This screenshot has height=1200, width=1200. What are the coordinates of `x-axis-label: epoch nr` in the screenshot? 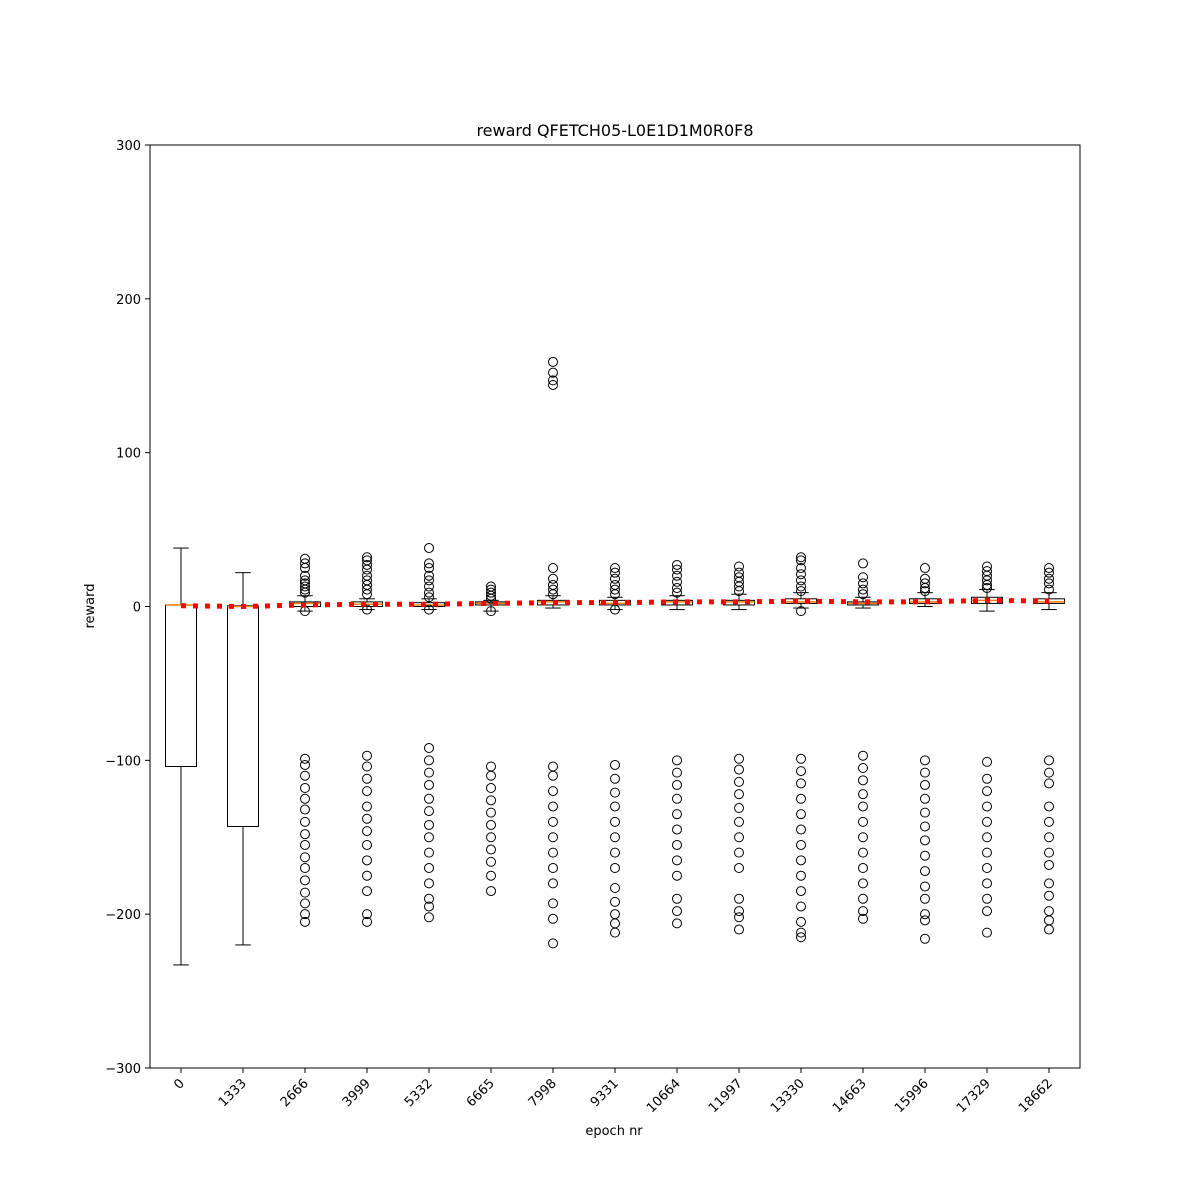 It's located at (614, 1131).